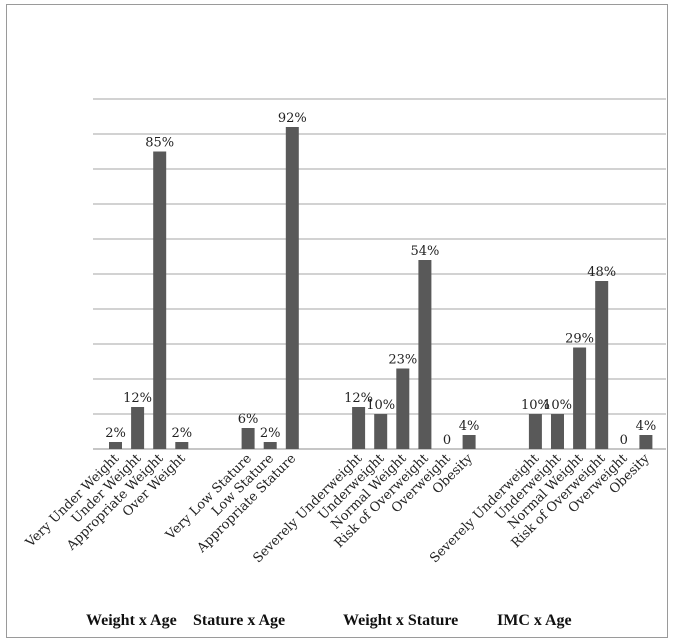 The image size is (674, 643). Describe the element at coordinates (424, 251) in the screenshot. I see `data-label: 54%` at that location.